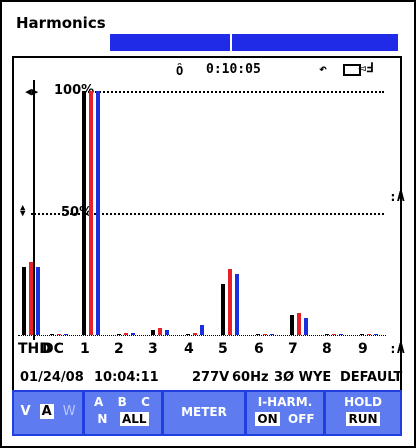 The image size is (416, 448). Describe the element at coordinates (123, 402) in the screenshot. I see `phase-b-option: B` at that location.